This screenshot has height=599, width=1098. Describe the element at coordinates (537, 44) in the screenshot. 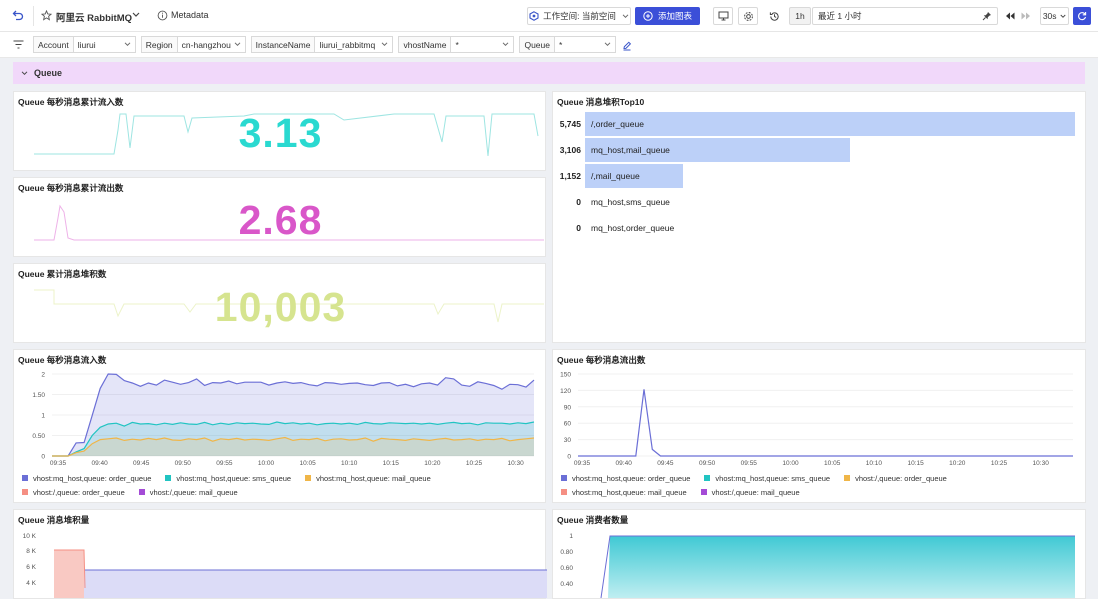

I see `filter-label: Queue` at that location.